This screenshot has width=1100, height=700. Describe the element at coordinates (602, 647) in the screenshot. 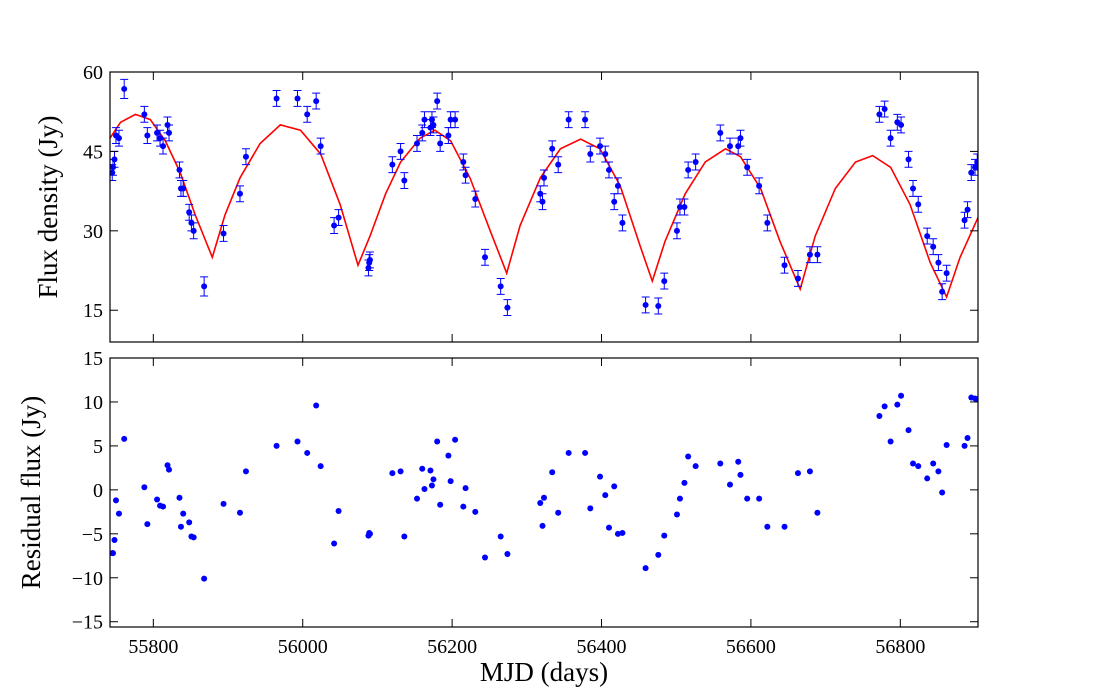

I see `x-tick-label: 56400` at that location.